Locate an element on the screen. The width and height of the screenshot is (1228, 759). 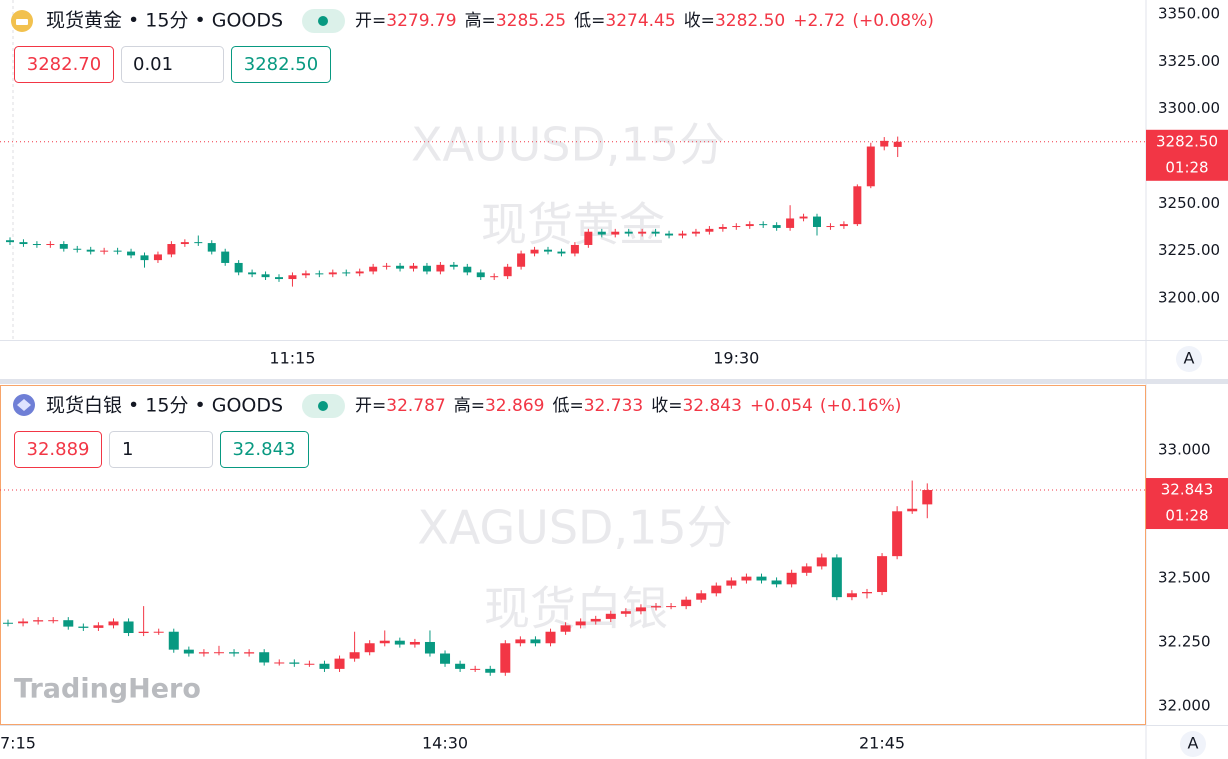
last-price-badge is located at coordinates (1187, 155).